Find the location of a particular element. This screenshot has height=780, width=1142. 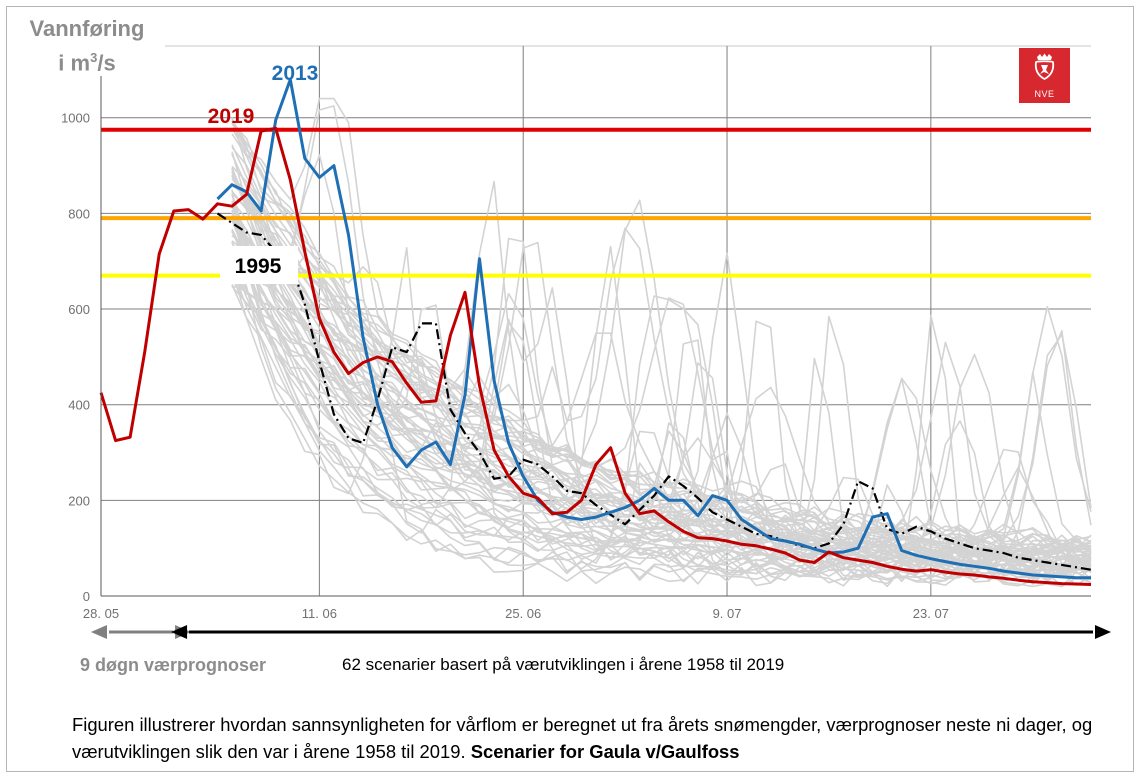

y-axis-title-unit-end: /s is located at coordinates (106, 63).